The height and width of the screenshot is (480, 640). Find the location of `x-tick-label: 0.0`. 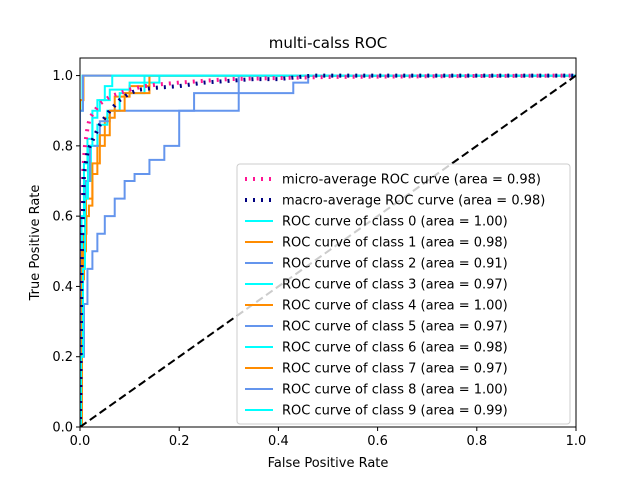

x-tick-label: 0.0 is located at coordinates (80, 441).